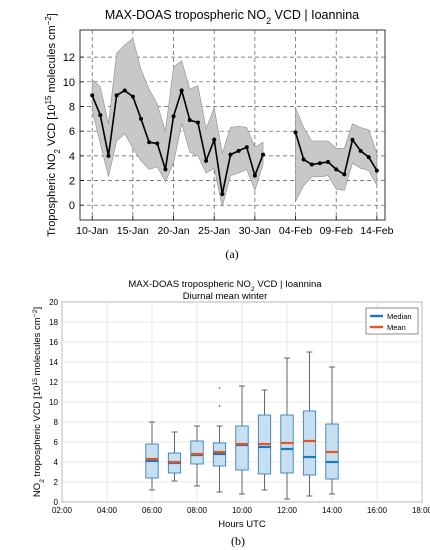 The width and height of the screenshot is (430, 550). What do you see at coordinates (421, 510) in the screenshot?
I see `x-tick-label: 18:00` at bounding box center [421, 510].